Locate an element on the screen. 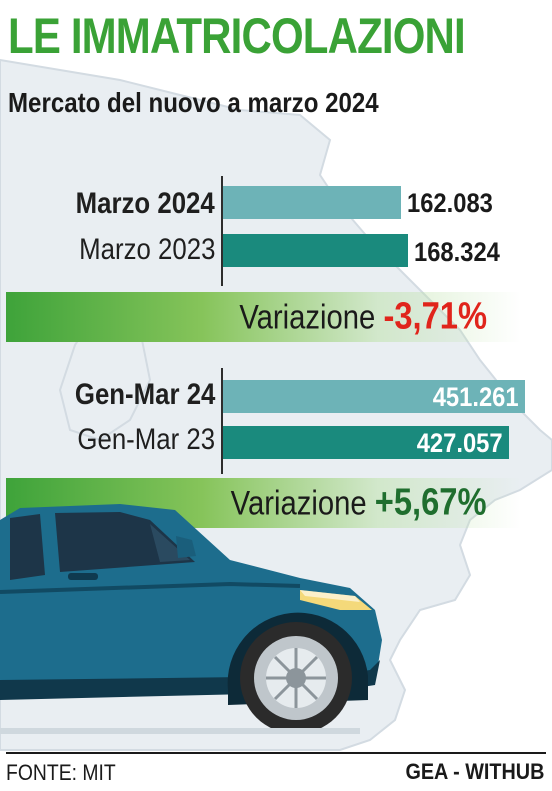 This screenshot has width=552, height=791. value-label: 162.083 is located at coordinates (450, 203).